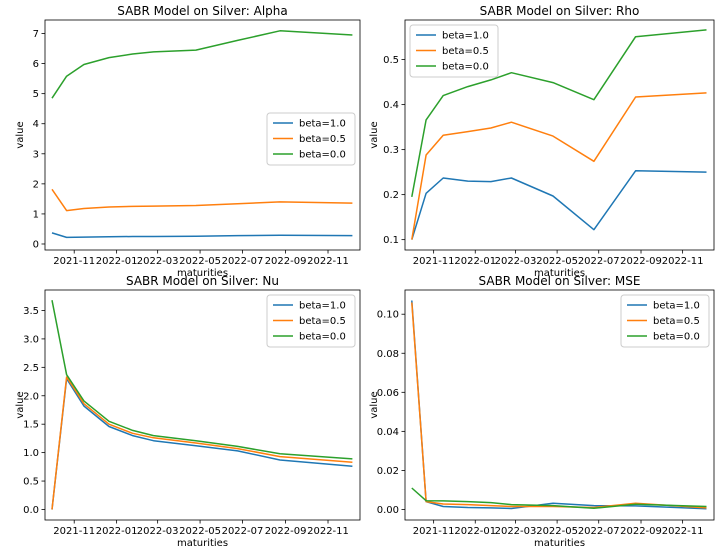 The height and width of the screenshot is (556, 721). What do you see at coordinates (36, 184) in the screenshot?
I see `y-tick-label: 2` at bounding box center [36, 184].